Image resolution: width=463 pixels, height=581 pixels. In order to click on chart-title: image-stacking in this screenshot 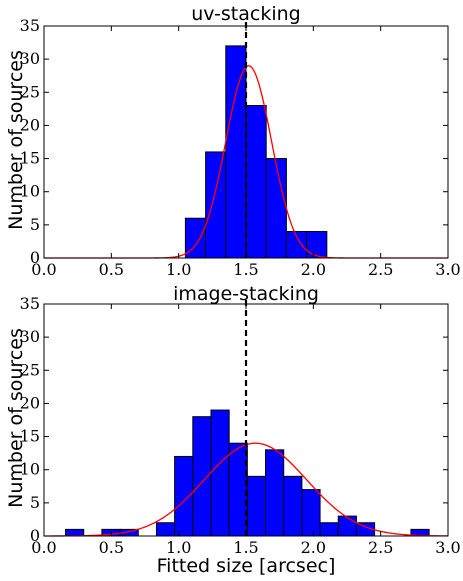, I will do `click(246, 294)`.